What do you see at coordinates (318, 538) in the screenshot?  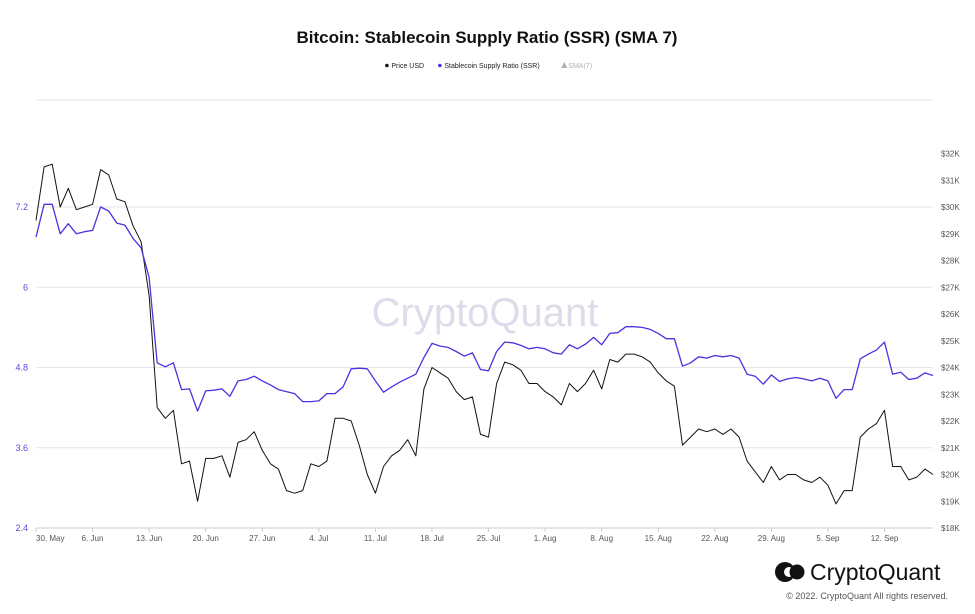 I see `x-tick-label: 4. Jul` at bounding box center [318, 538].